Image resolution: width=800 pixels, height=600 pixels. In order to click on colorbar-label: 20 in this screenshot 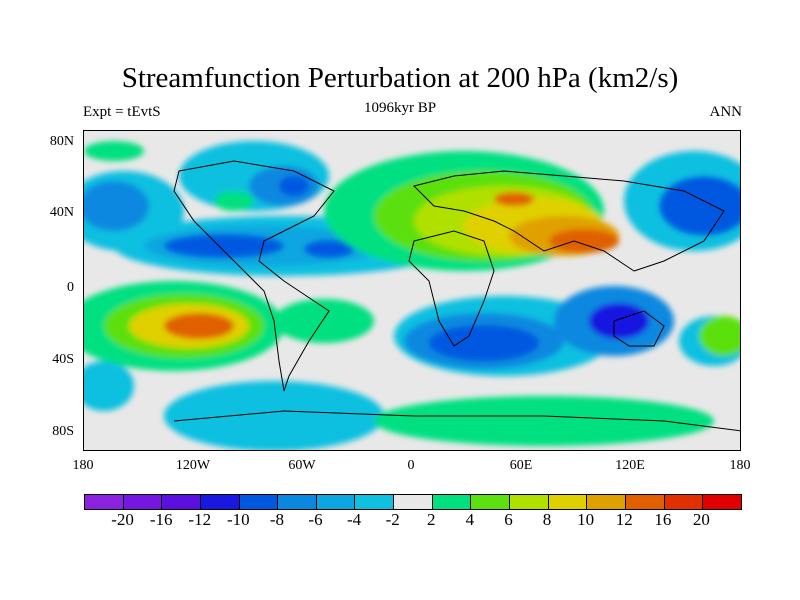, I will do `click(701, 519)`.